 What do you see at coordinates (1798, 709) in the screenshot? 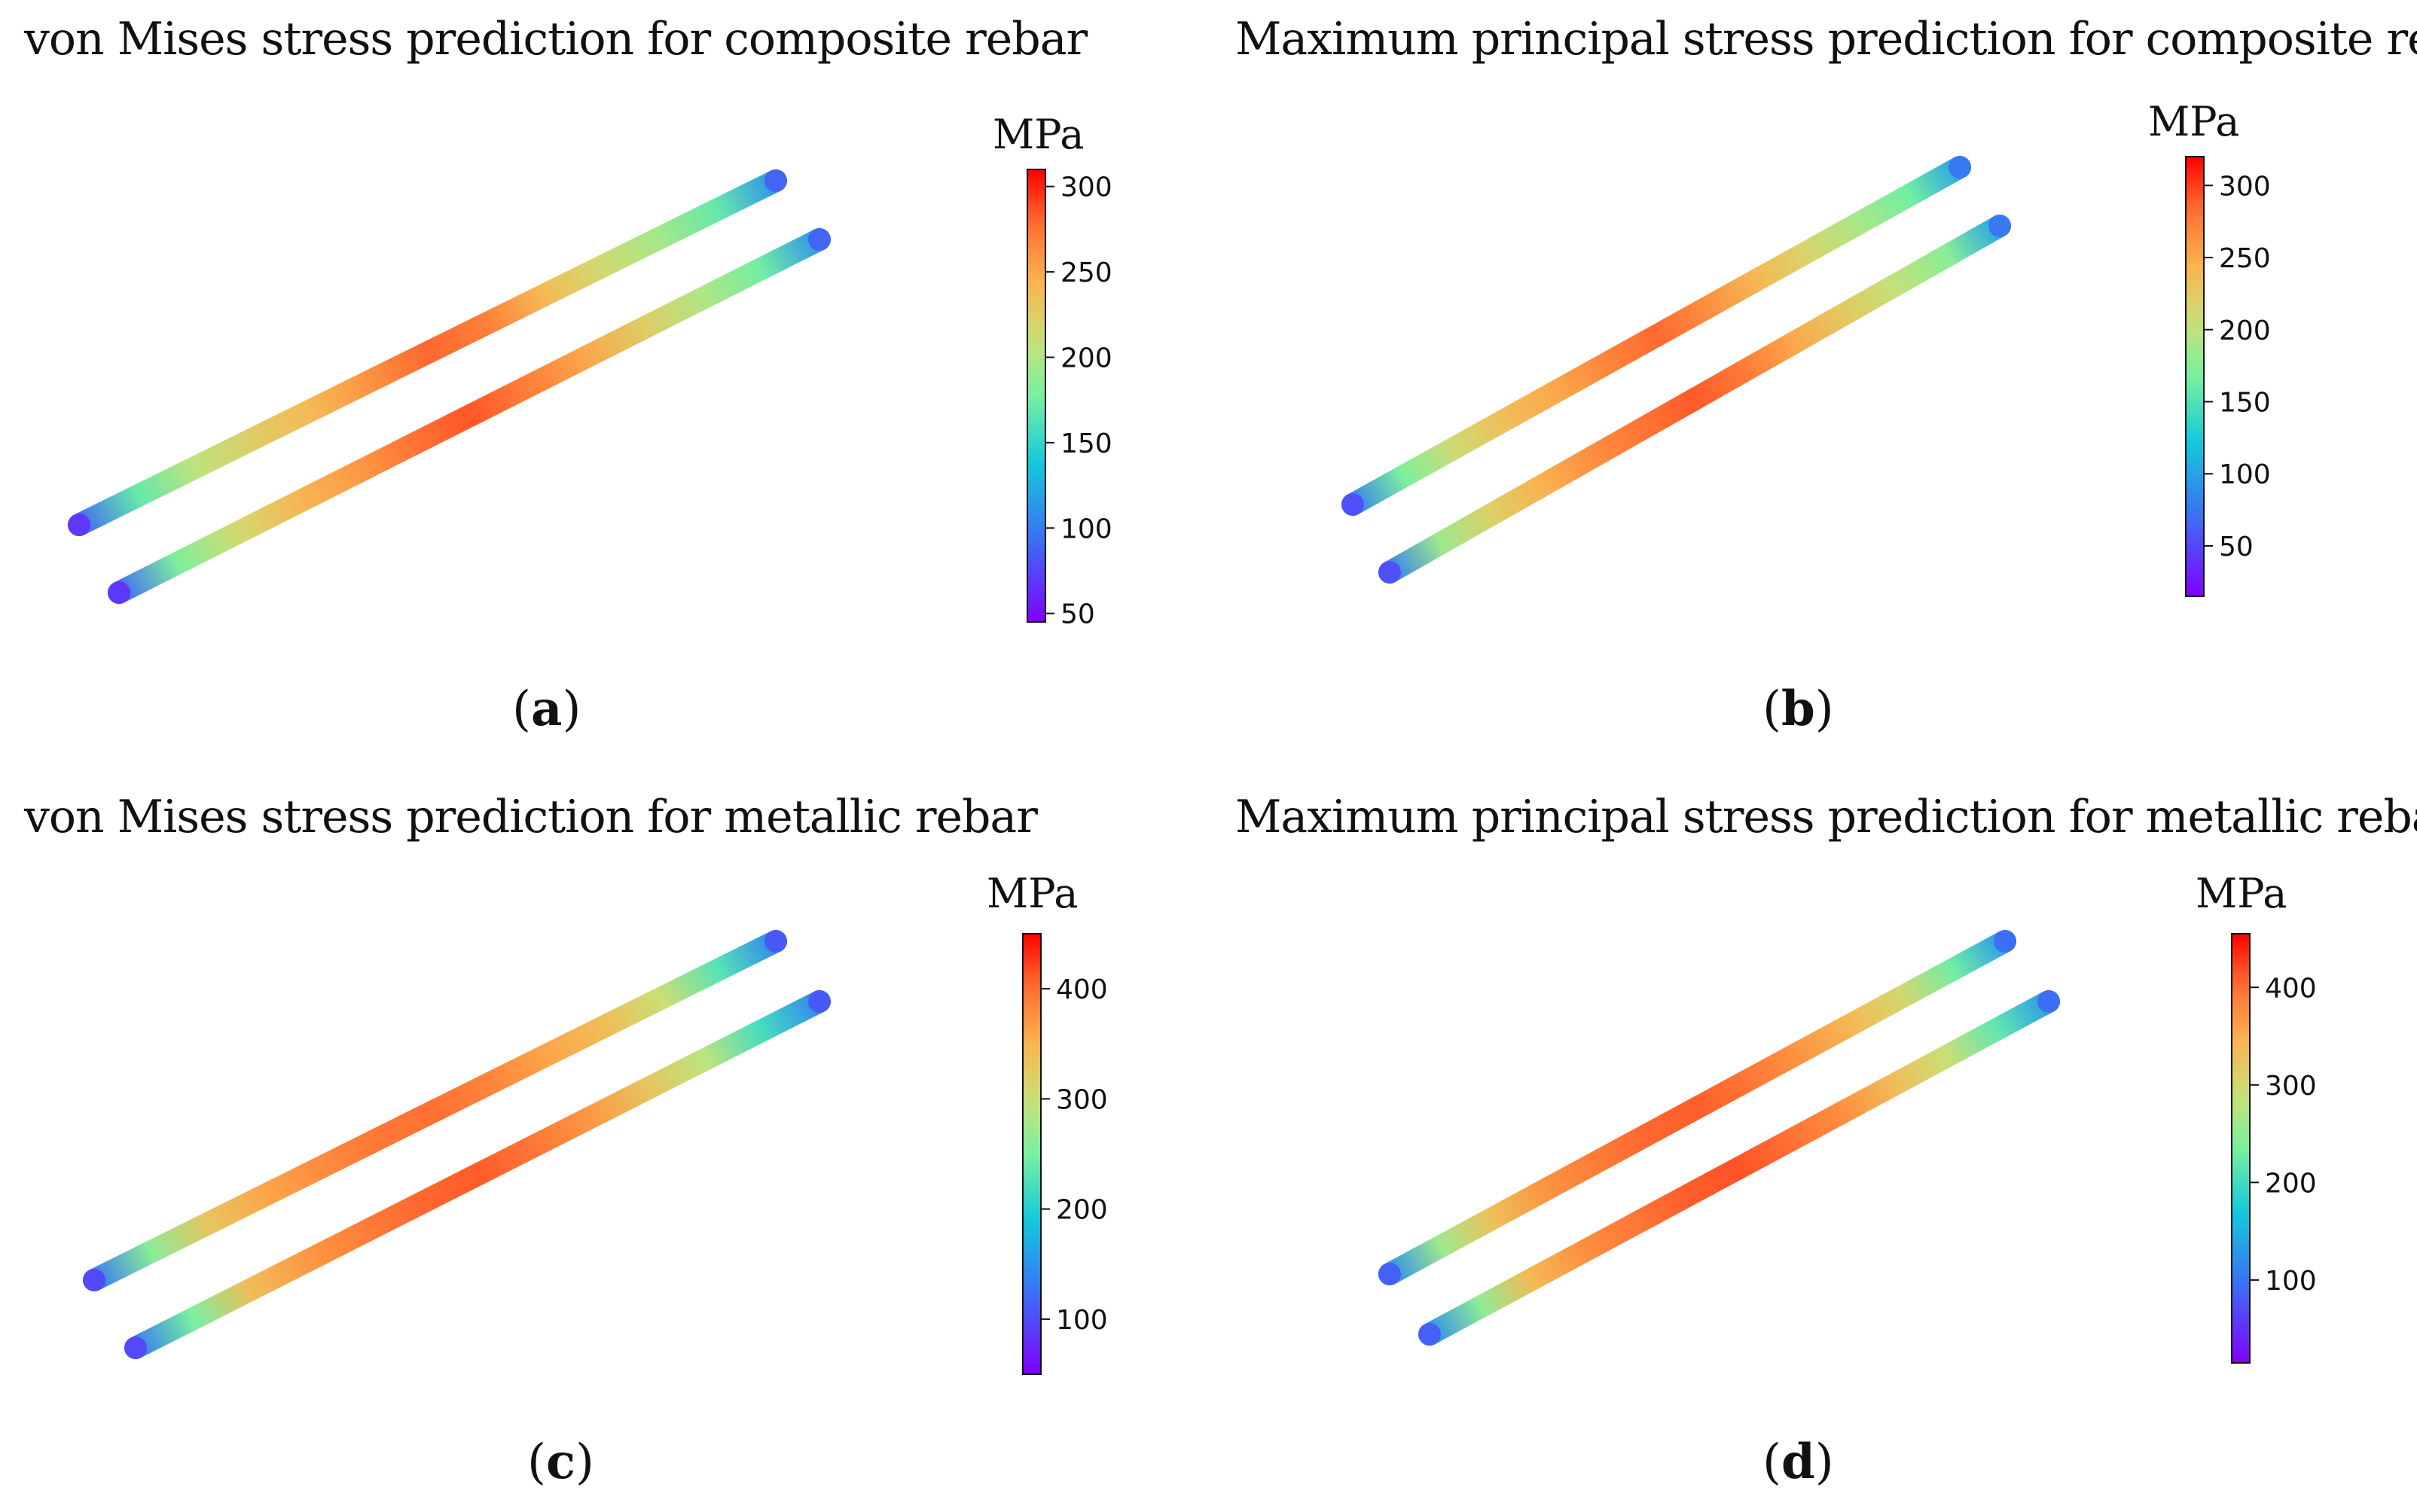
I see `panel-b-caption: (b)` at bounding box center [1798, 709].